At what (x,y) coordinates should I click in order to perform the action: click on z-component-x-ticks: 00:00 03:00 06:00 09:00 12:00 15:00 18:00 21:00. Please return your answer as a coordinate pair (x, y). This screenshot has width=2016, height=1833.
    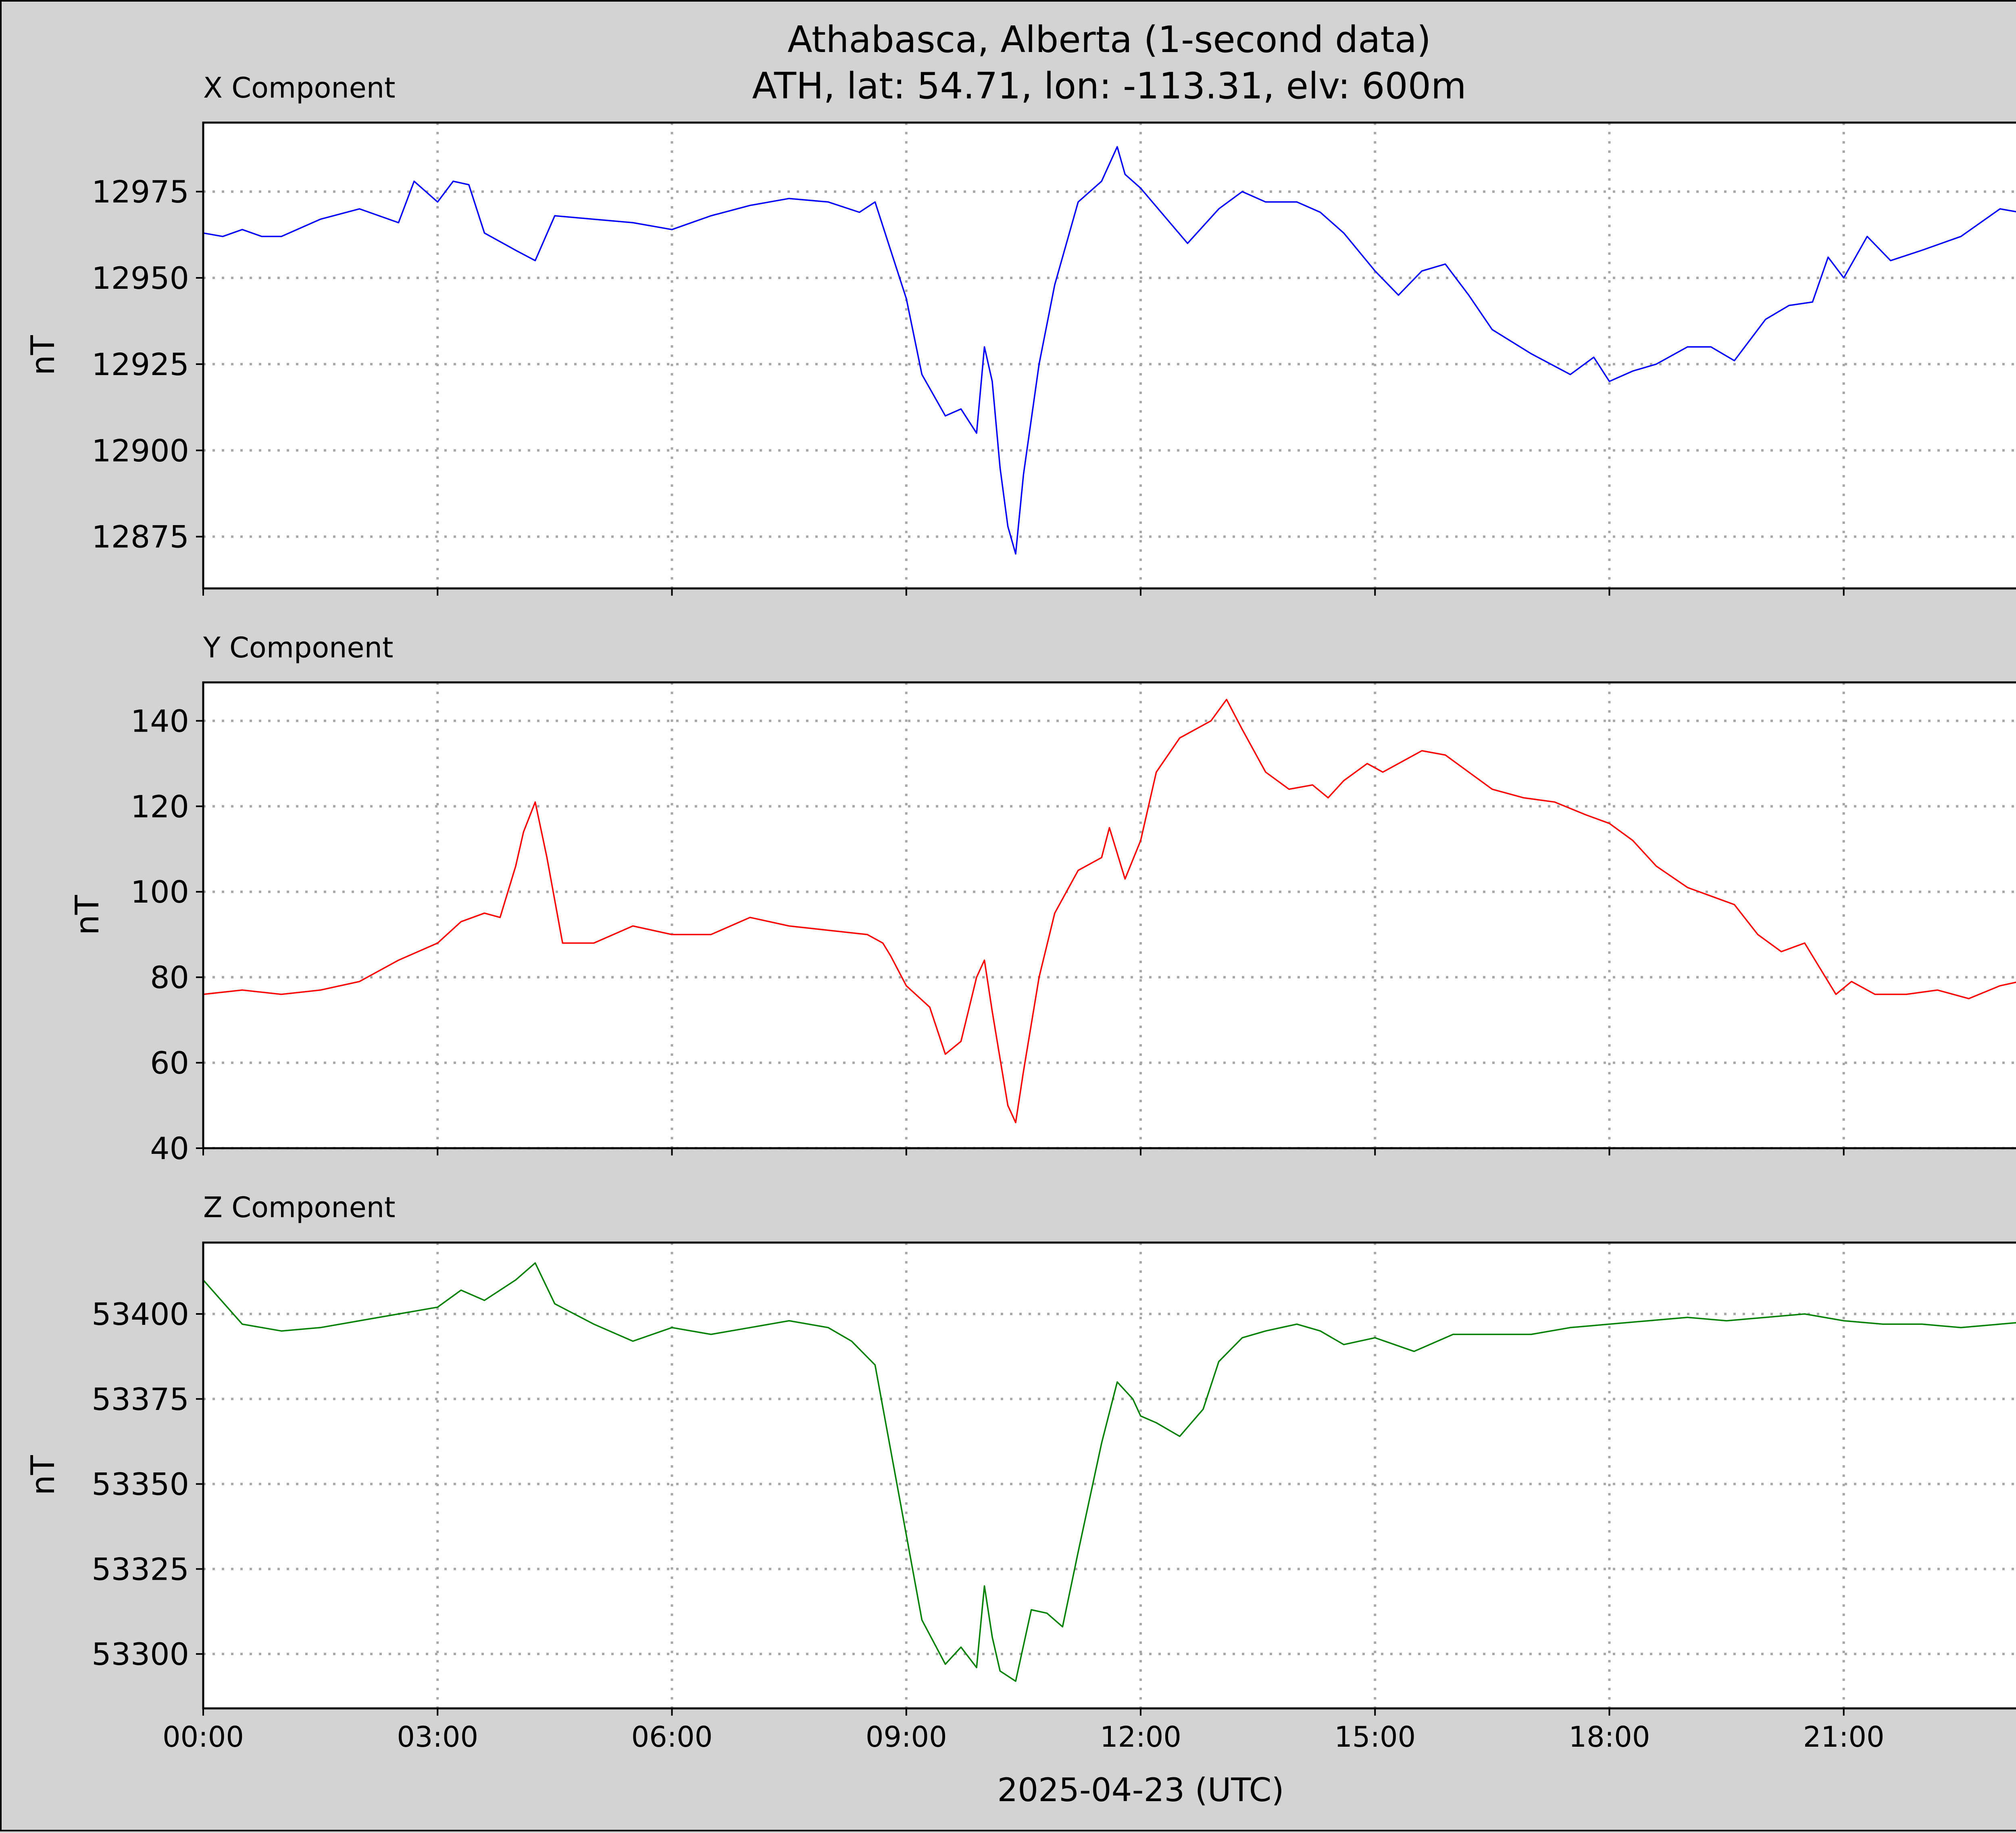
    Looking at the image, I should click on (1023, 1731).